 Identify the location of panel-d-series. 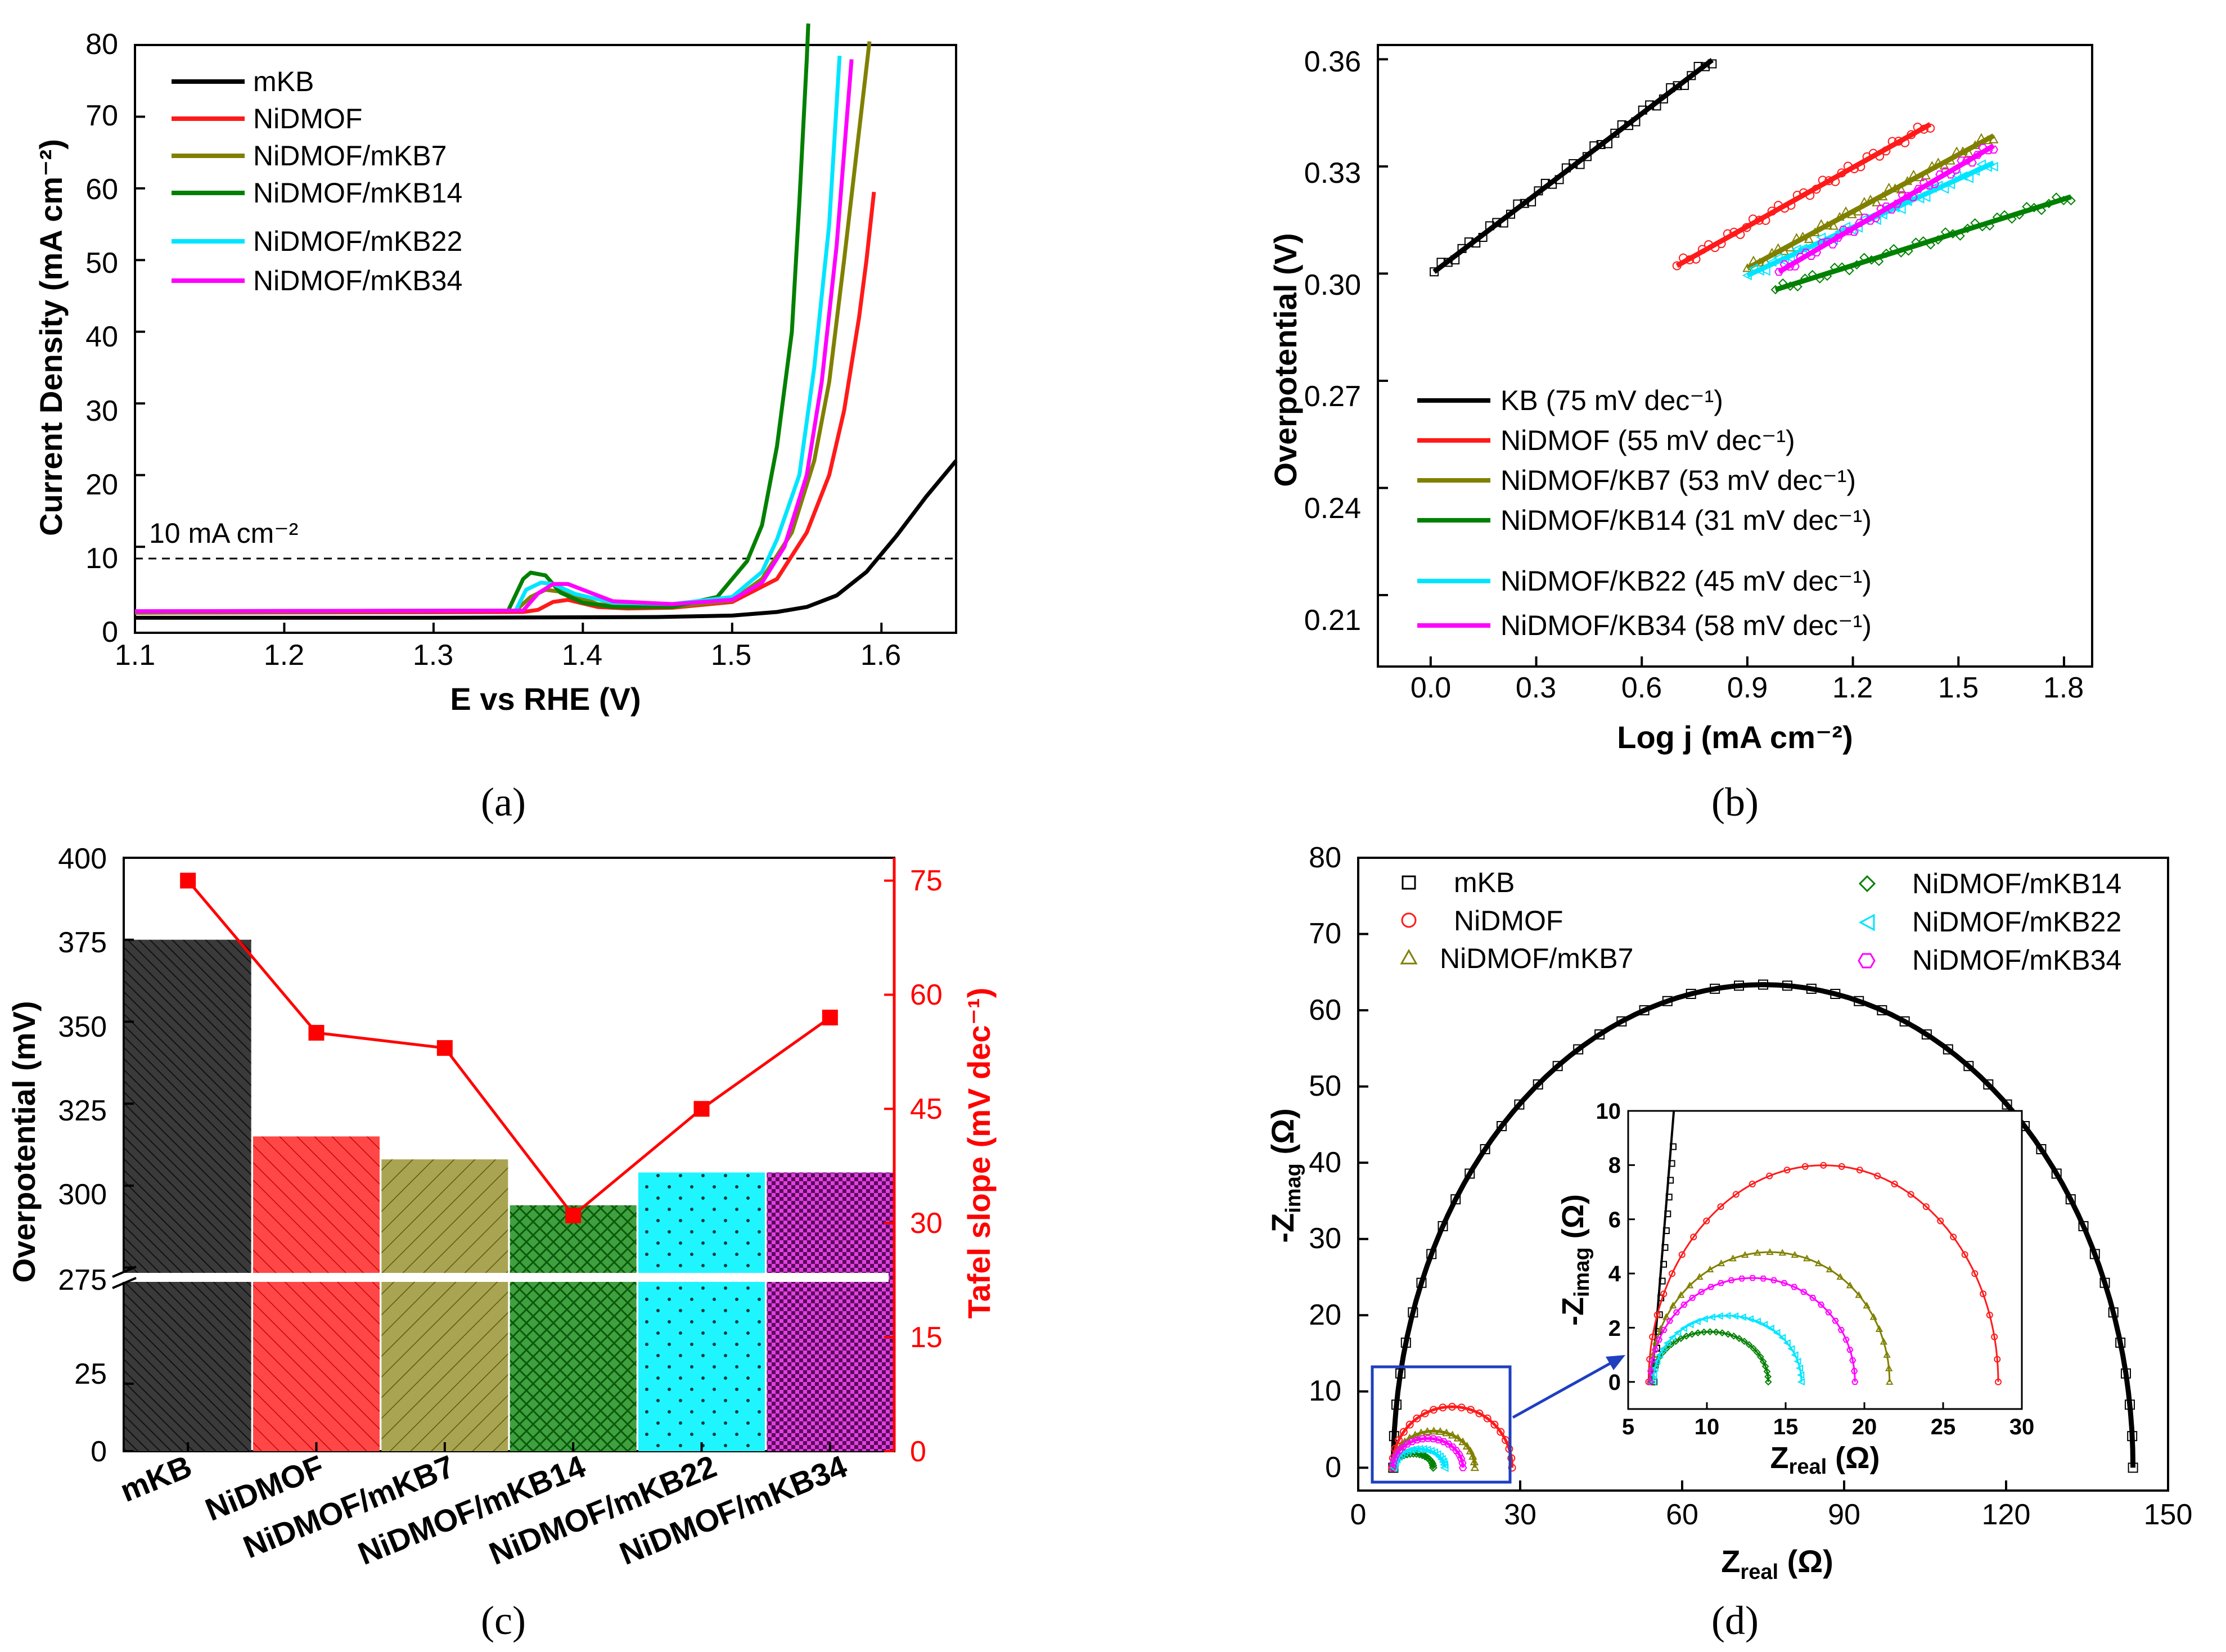
(1763, 1226).